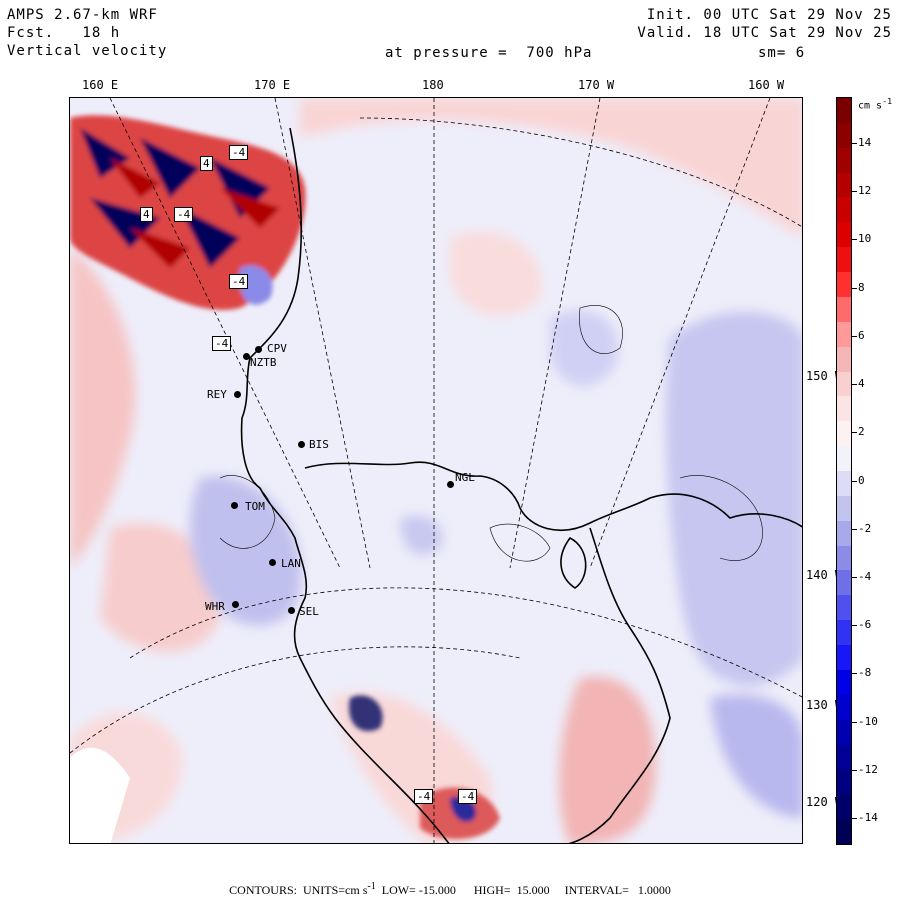  What do you see at coordinates (865, 142) in the screenshot?
I see `colorbar-tick-label: 14` at bounding box center [865, 142].